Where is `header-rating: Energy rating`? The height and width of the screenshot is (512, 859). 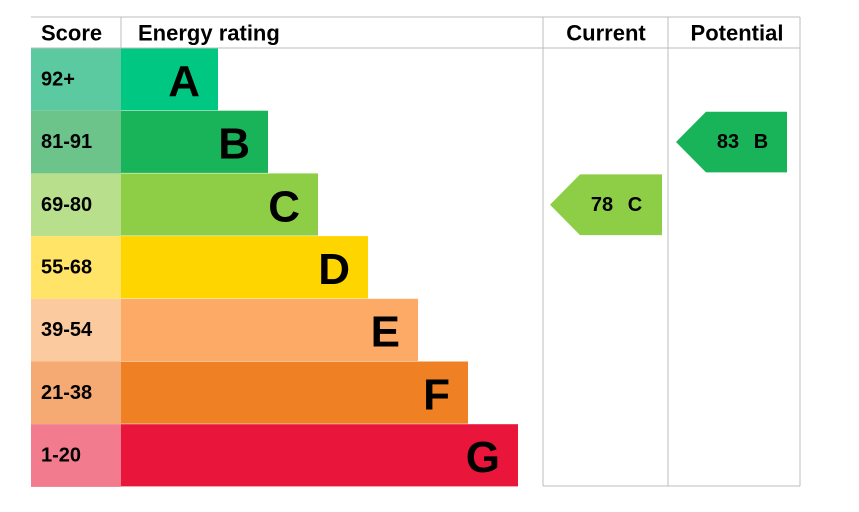
header-rating: Energy rating is located at coordinates (209, 33).